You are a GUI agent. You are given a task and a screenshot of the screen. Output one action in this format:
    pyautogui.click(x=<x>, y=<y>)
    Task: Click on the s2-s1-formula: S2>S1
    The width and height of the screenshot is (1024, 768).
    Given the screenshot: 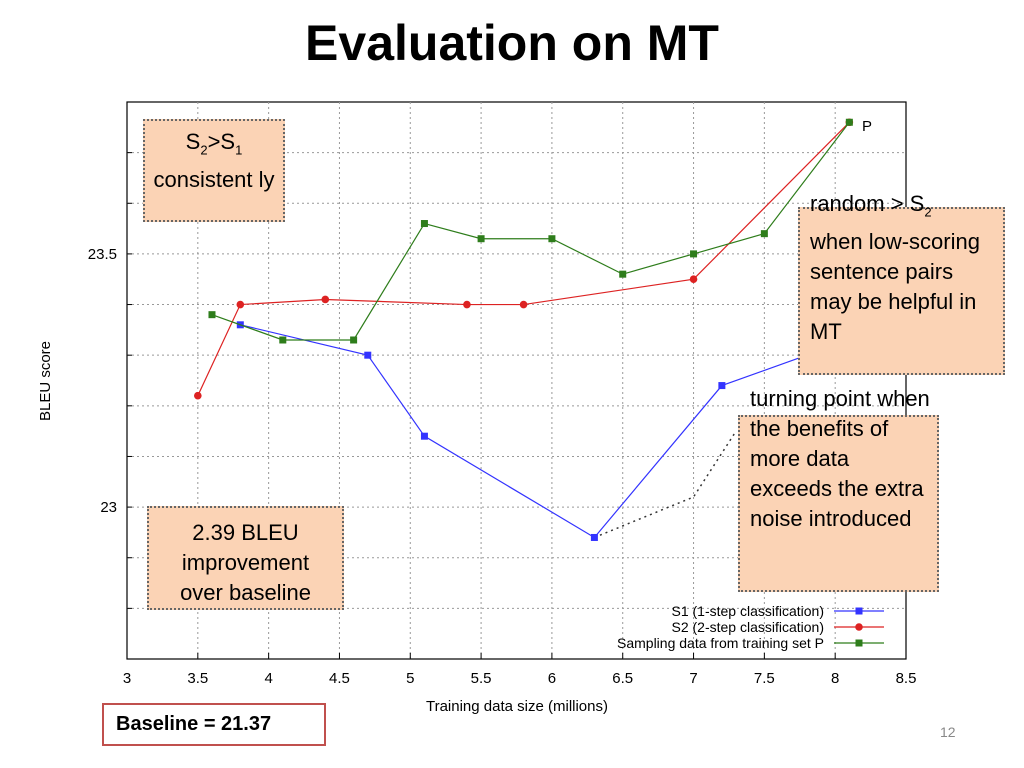 What is the action you would take?
    pyautogui.click(x=214, y=143)
    